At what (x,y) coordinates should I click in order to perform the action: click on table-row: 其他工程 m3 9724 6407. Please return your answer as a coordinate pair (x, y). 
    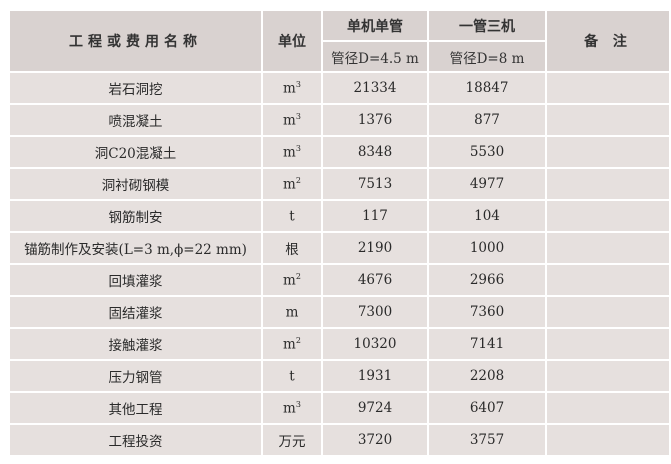
    Looking at the image, I should click on (339, 408).